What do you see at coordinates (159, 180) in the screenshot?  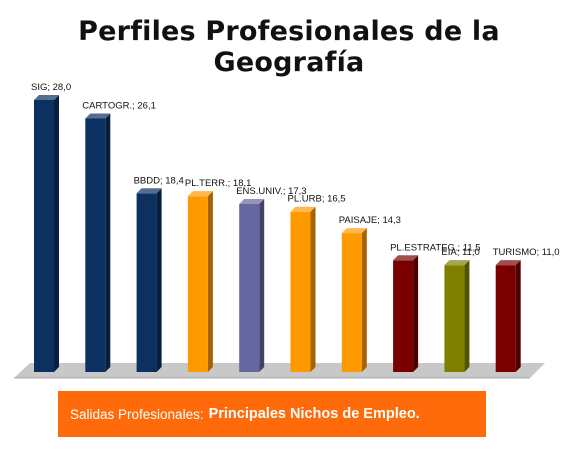 I see `data-label-bbdd: BBDD; 18,4` at bounding box center [159, 180].